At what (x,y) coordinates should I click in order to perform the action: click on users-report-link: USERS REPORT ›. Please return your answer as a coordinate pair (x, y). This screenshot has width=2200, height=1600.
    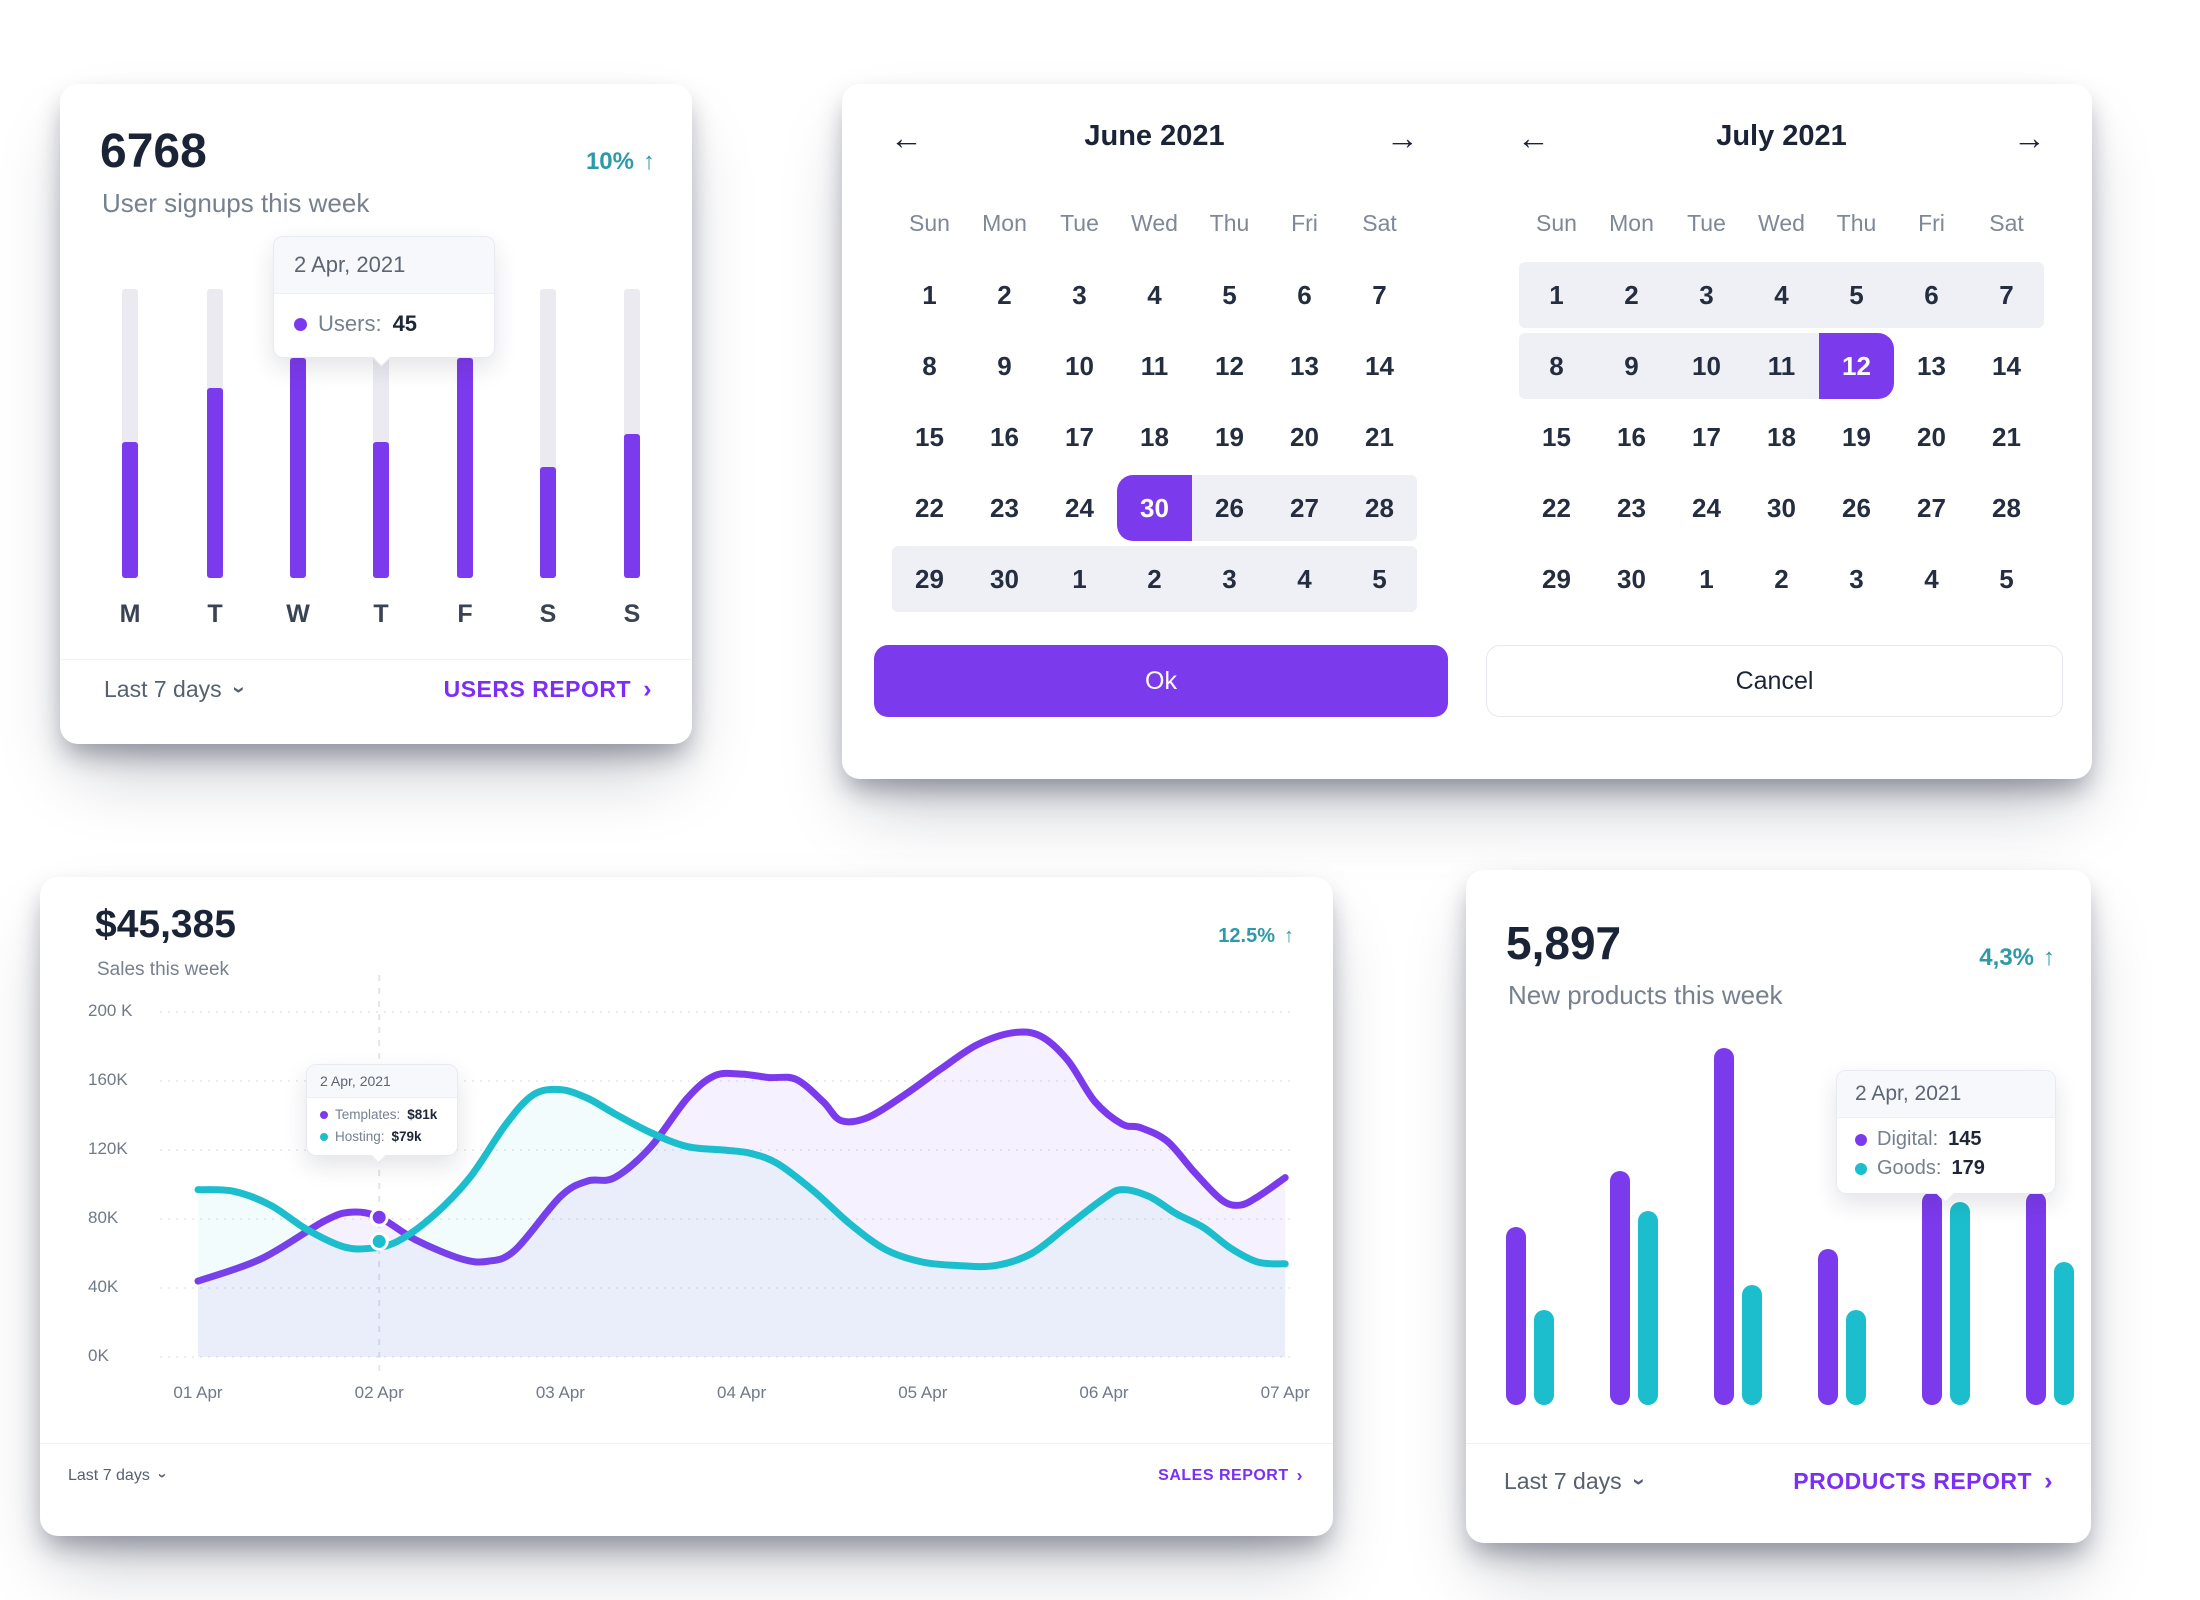
    Looking at the image, I should click on (548, 689).